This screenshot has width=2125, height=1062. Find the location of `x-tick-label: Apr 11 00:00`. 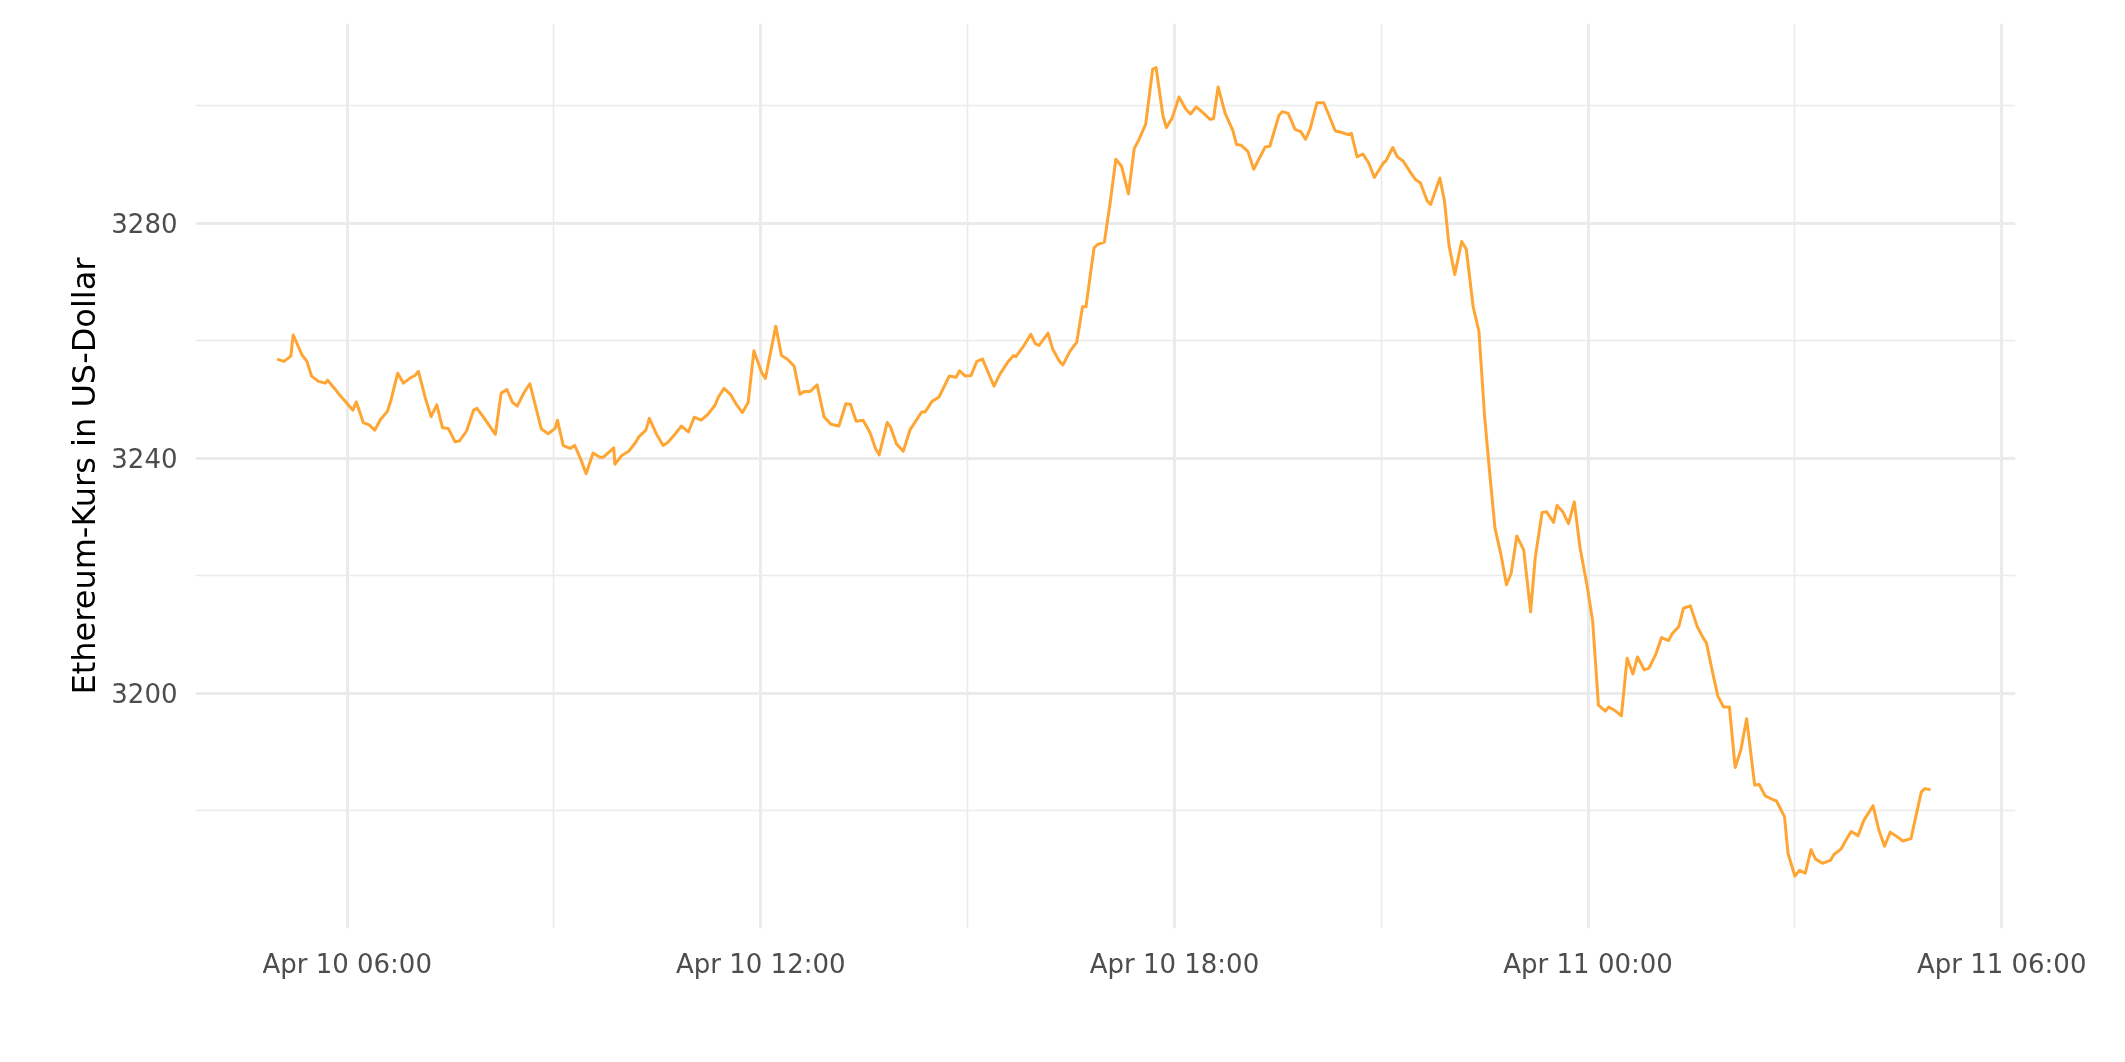

x-tick-label: Apr 11 00:00 is located at coordinates (1588, 963).